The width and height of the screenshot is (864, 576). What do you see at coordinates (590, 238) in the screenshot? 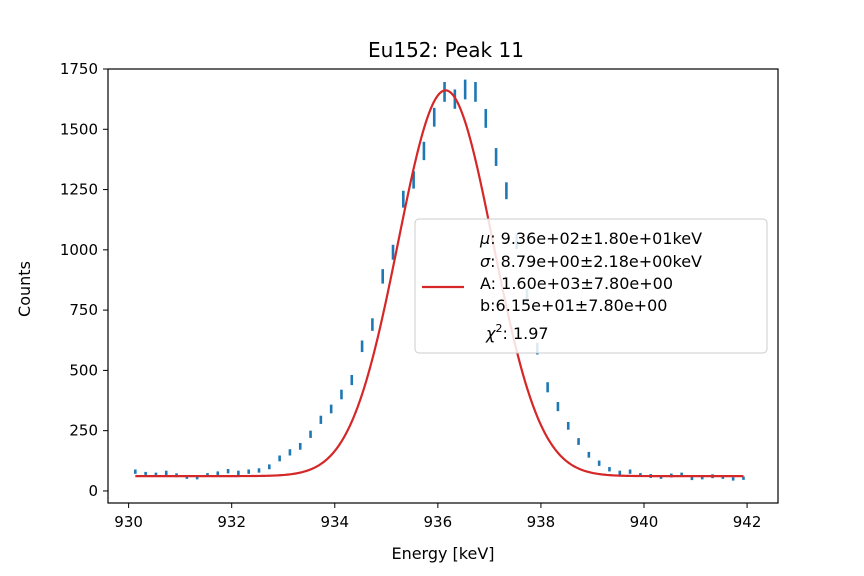
I see `legend-entry-line: μ: 9.36e+02±1.80e+01keV` at bounding box center [590, 238].